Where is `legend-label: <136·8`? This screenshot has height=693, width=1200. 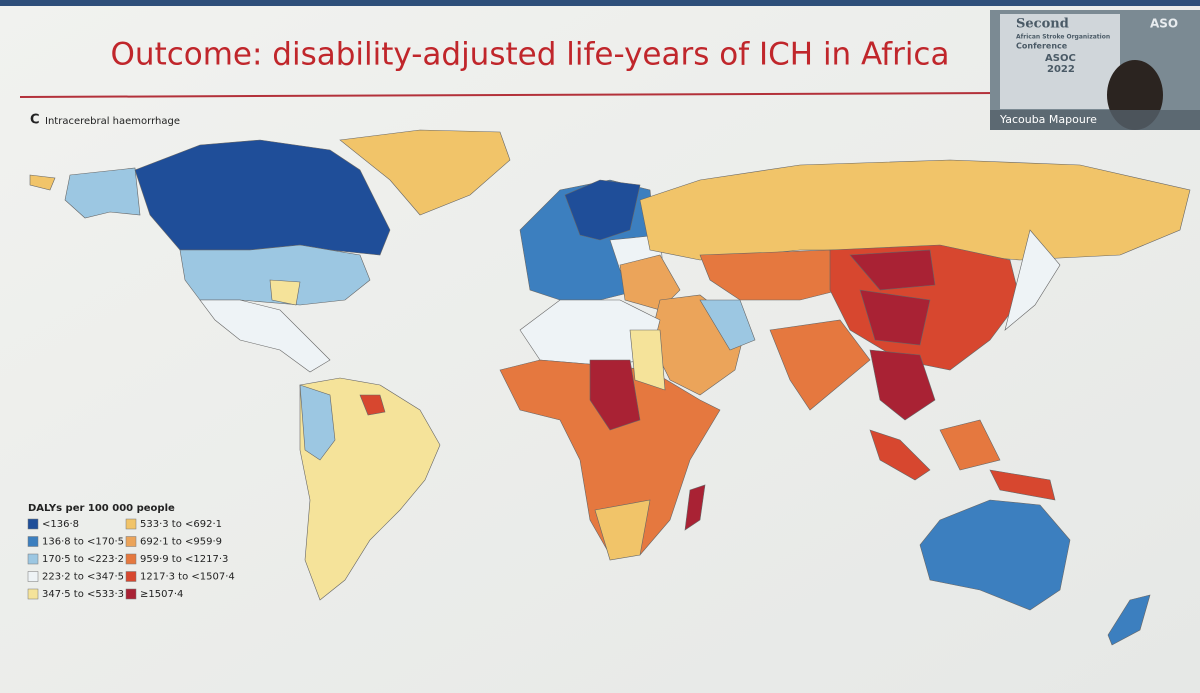
legend-label: <136·8 is located at coordinates (60, 524).